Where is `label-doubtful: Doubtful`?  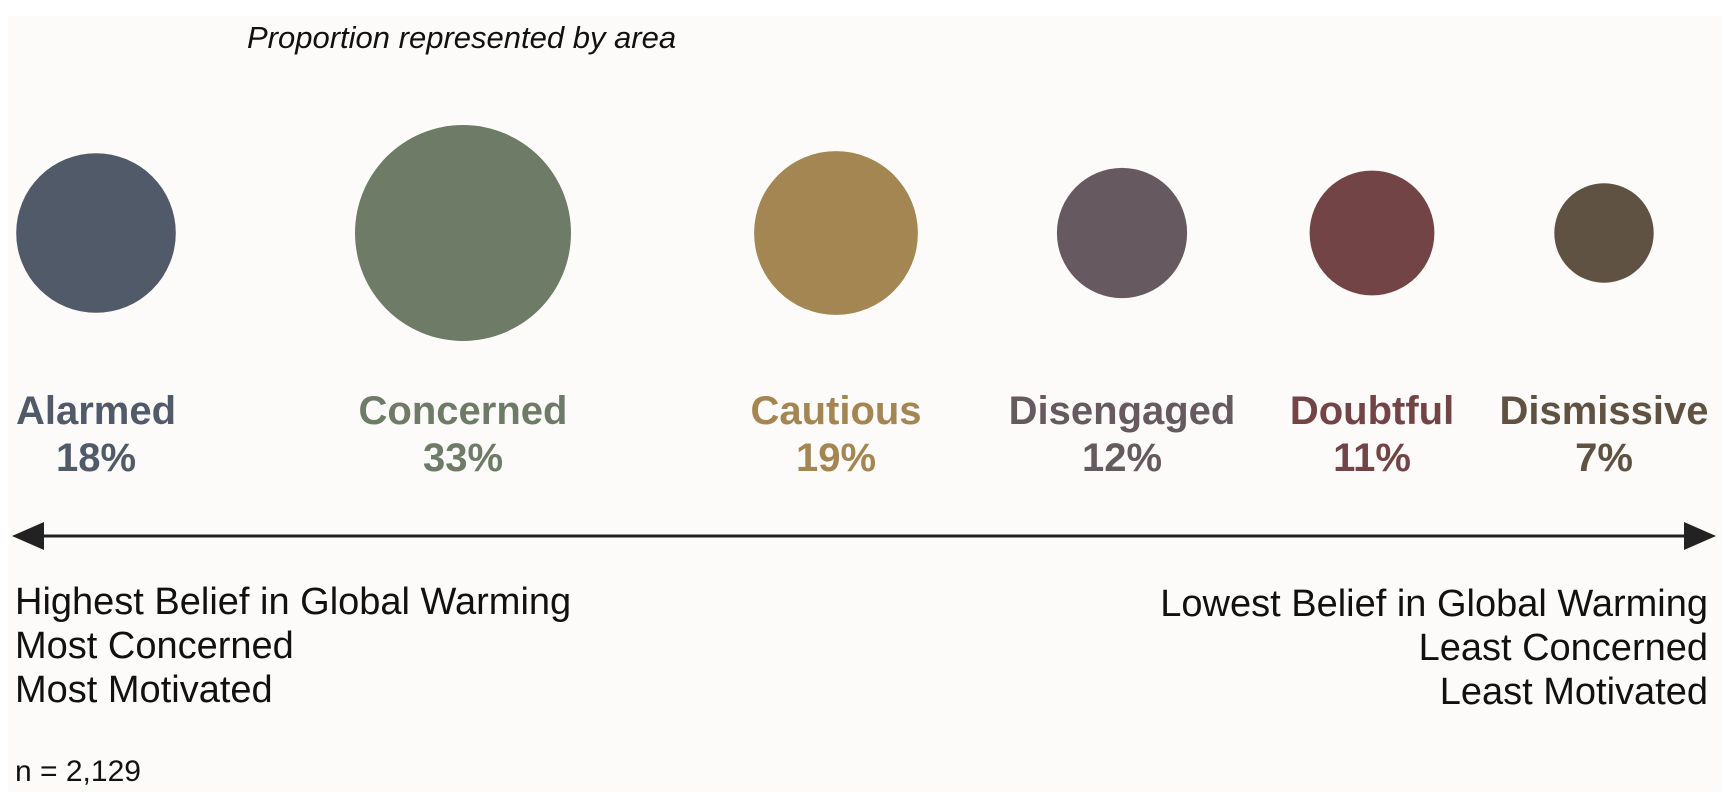 label-doubtful: Doubtful is located at coordinates (1372, 411).